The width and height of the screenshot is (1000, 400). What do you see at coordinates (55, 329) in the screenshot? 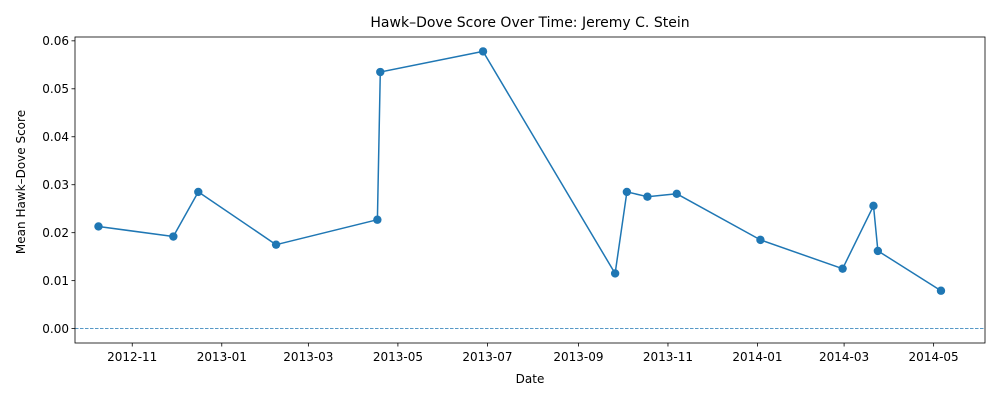
I see `y-tick-label: 0.00` at bounding box center [55, 329].